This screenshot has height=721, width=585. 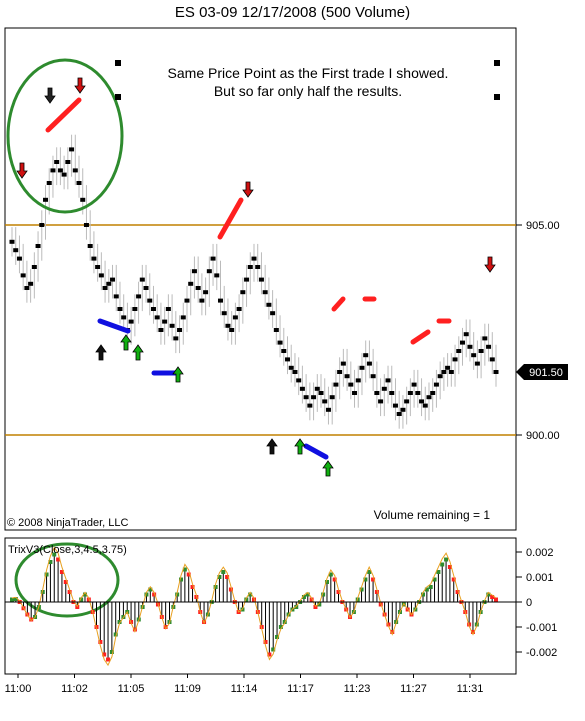 What do you see at coordinates (67, 550) in the screenshot?
I see `indicator-label: TrixV3(Close,3,4.5,3.75)` at bounding box center [67, 550].